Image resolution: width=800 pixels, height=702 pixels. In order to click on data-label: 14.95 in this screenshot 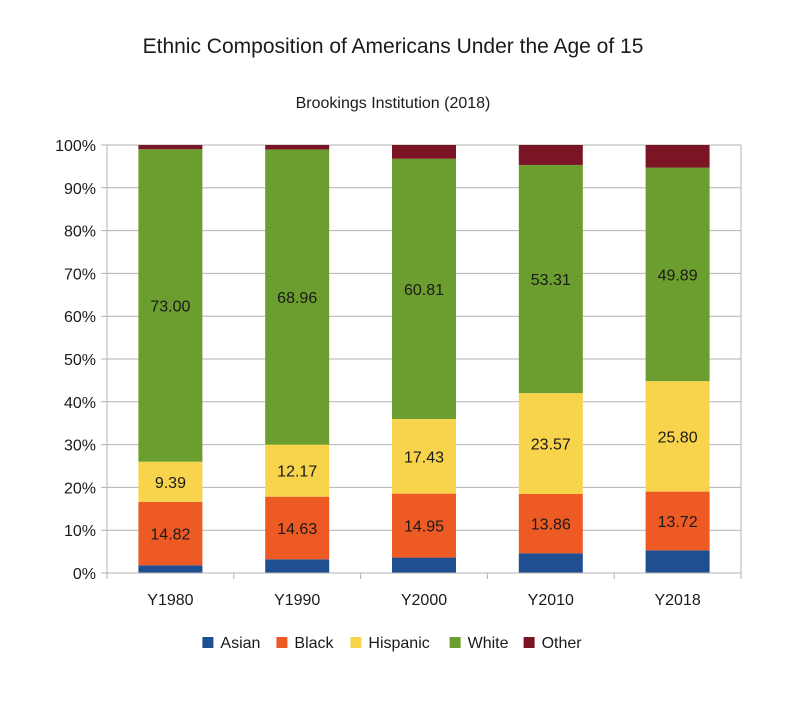, I will do `click(424, 527)`.